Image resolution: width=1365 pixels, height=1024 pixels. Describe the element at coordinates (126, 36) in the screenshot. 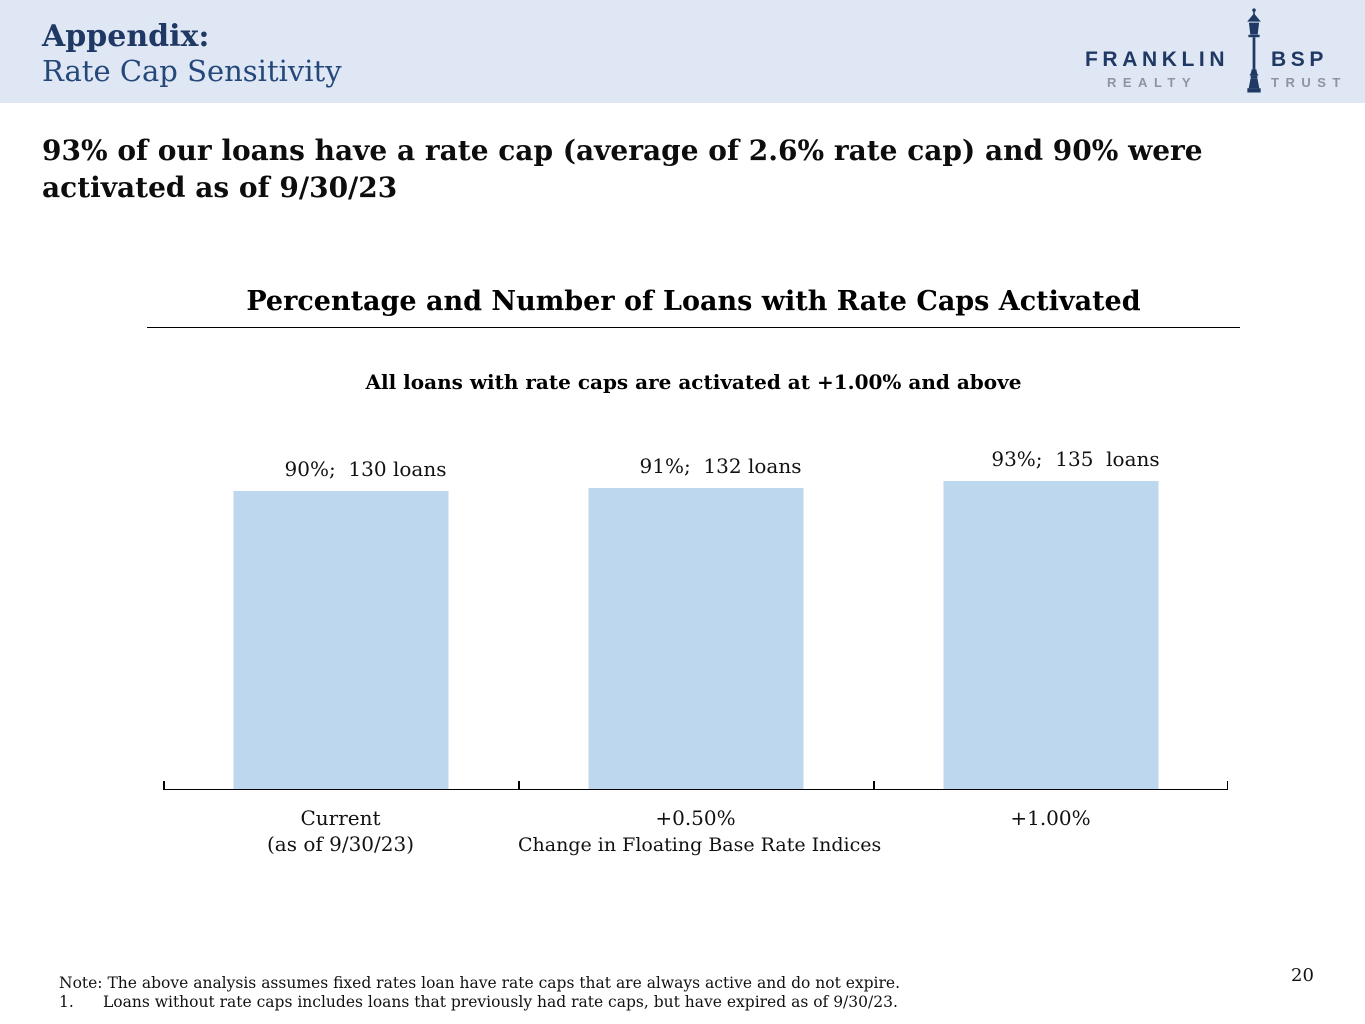

I see `page-title-bold: Appendix:` at that location.